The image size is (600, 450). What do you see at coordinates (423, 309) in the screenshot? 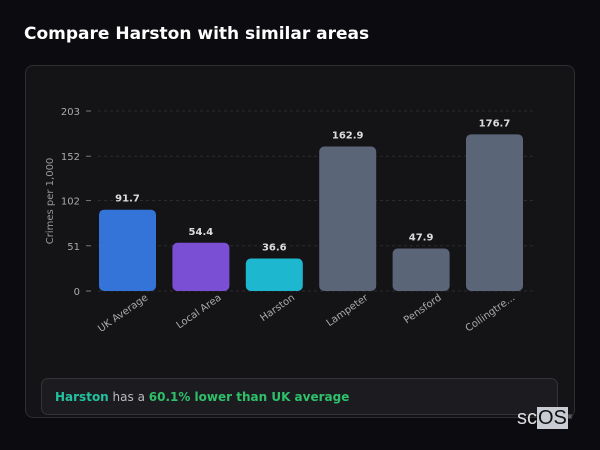
I see `x-tick-label: Pensford` at bounding box center [423, 309].